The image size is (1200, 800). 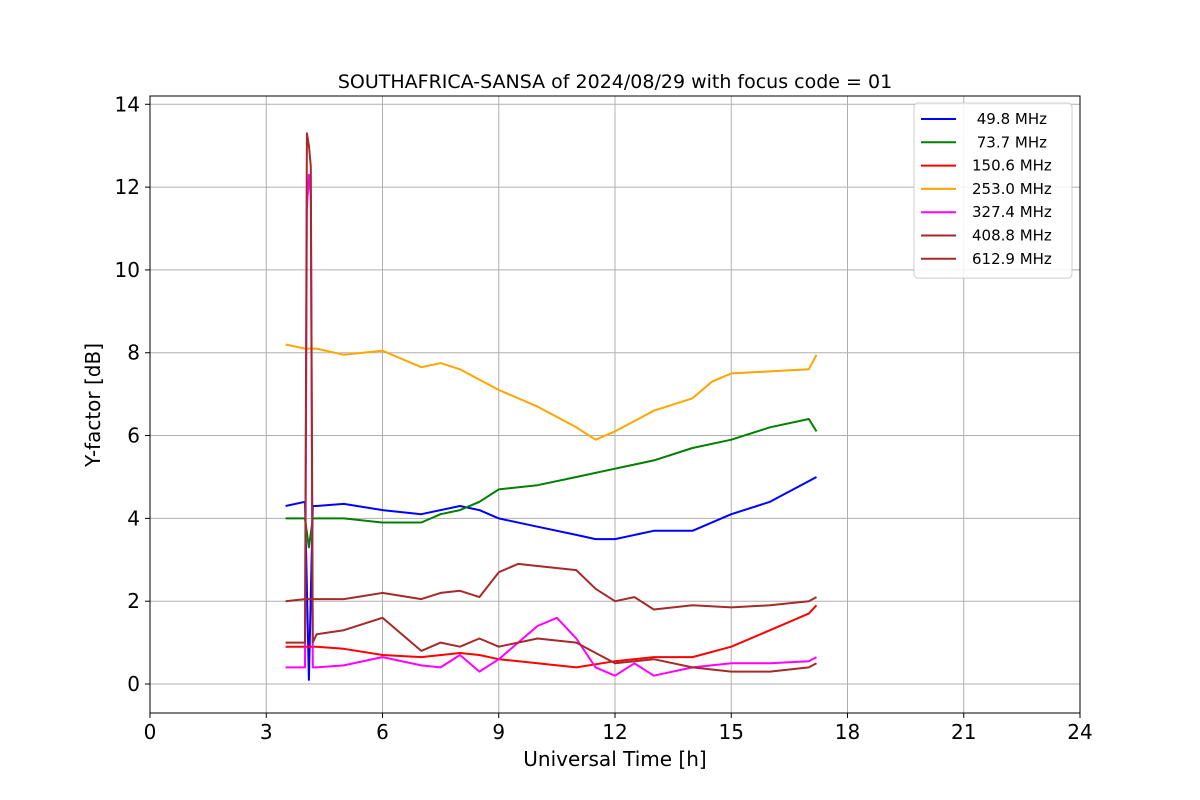 What do you see at coordinates (847, 732) in the screenshot?
I see `x-tick-label: 18` at bounding box center [847, 732].